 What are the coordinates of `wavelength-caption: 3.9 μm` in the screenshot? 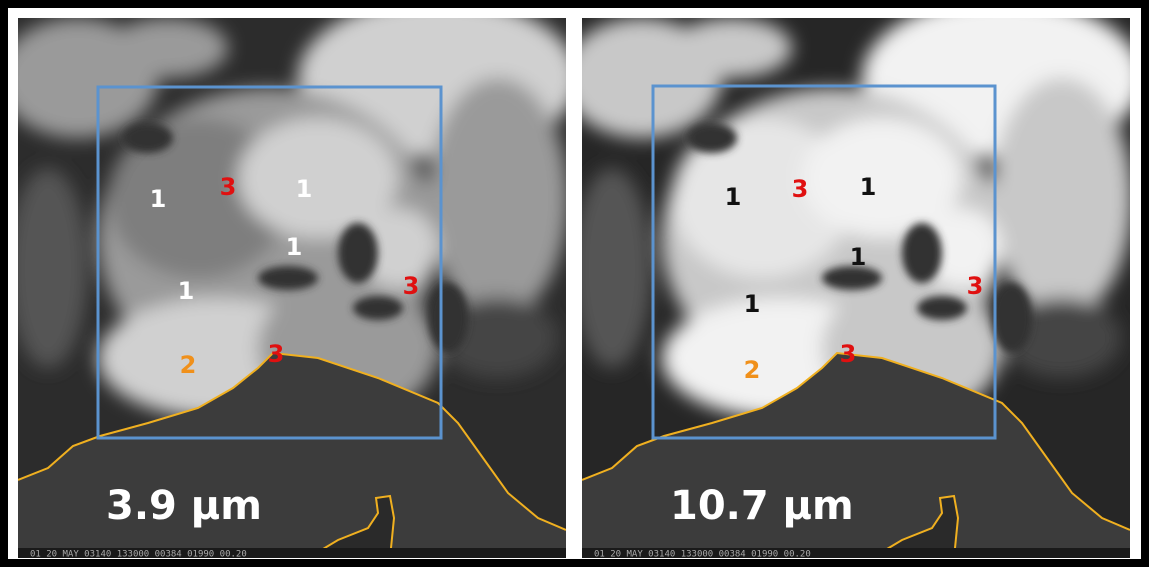 It's located at (184, 506).